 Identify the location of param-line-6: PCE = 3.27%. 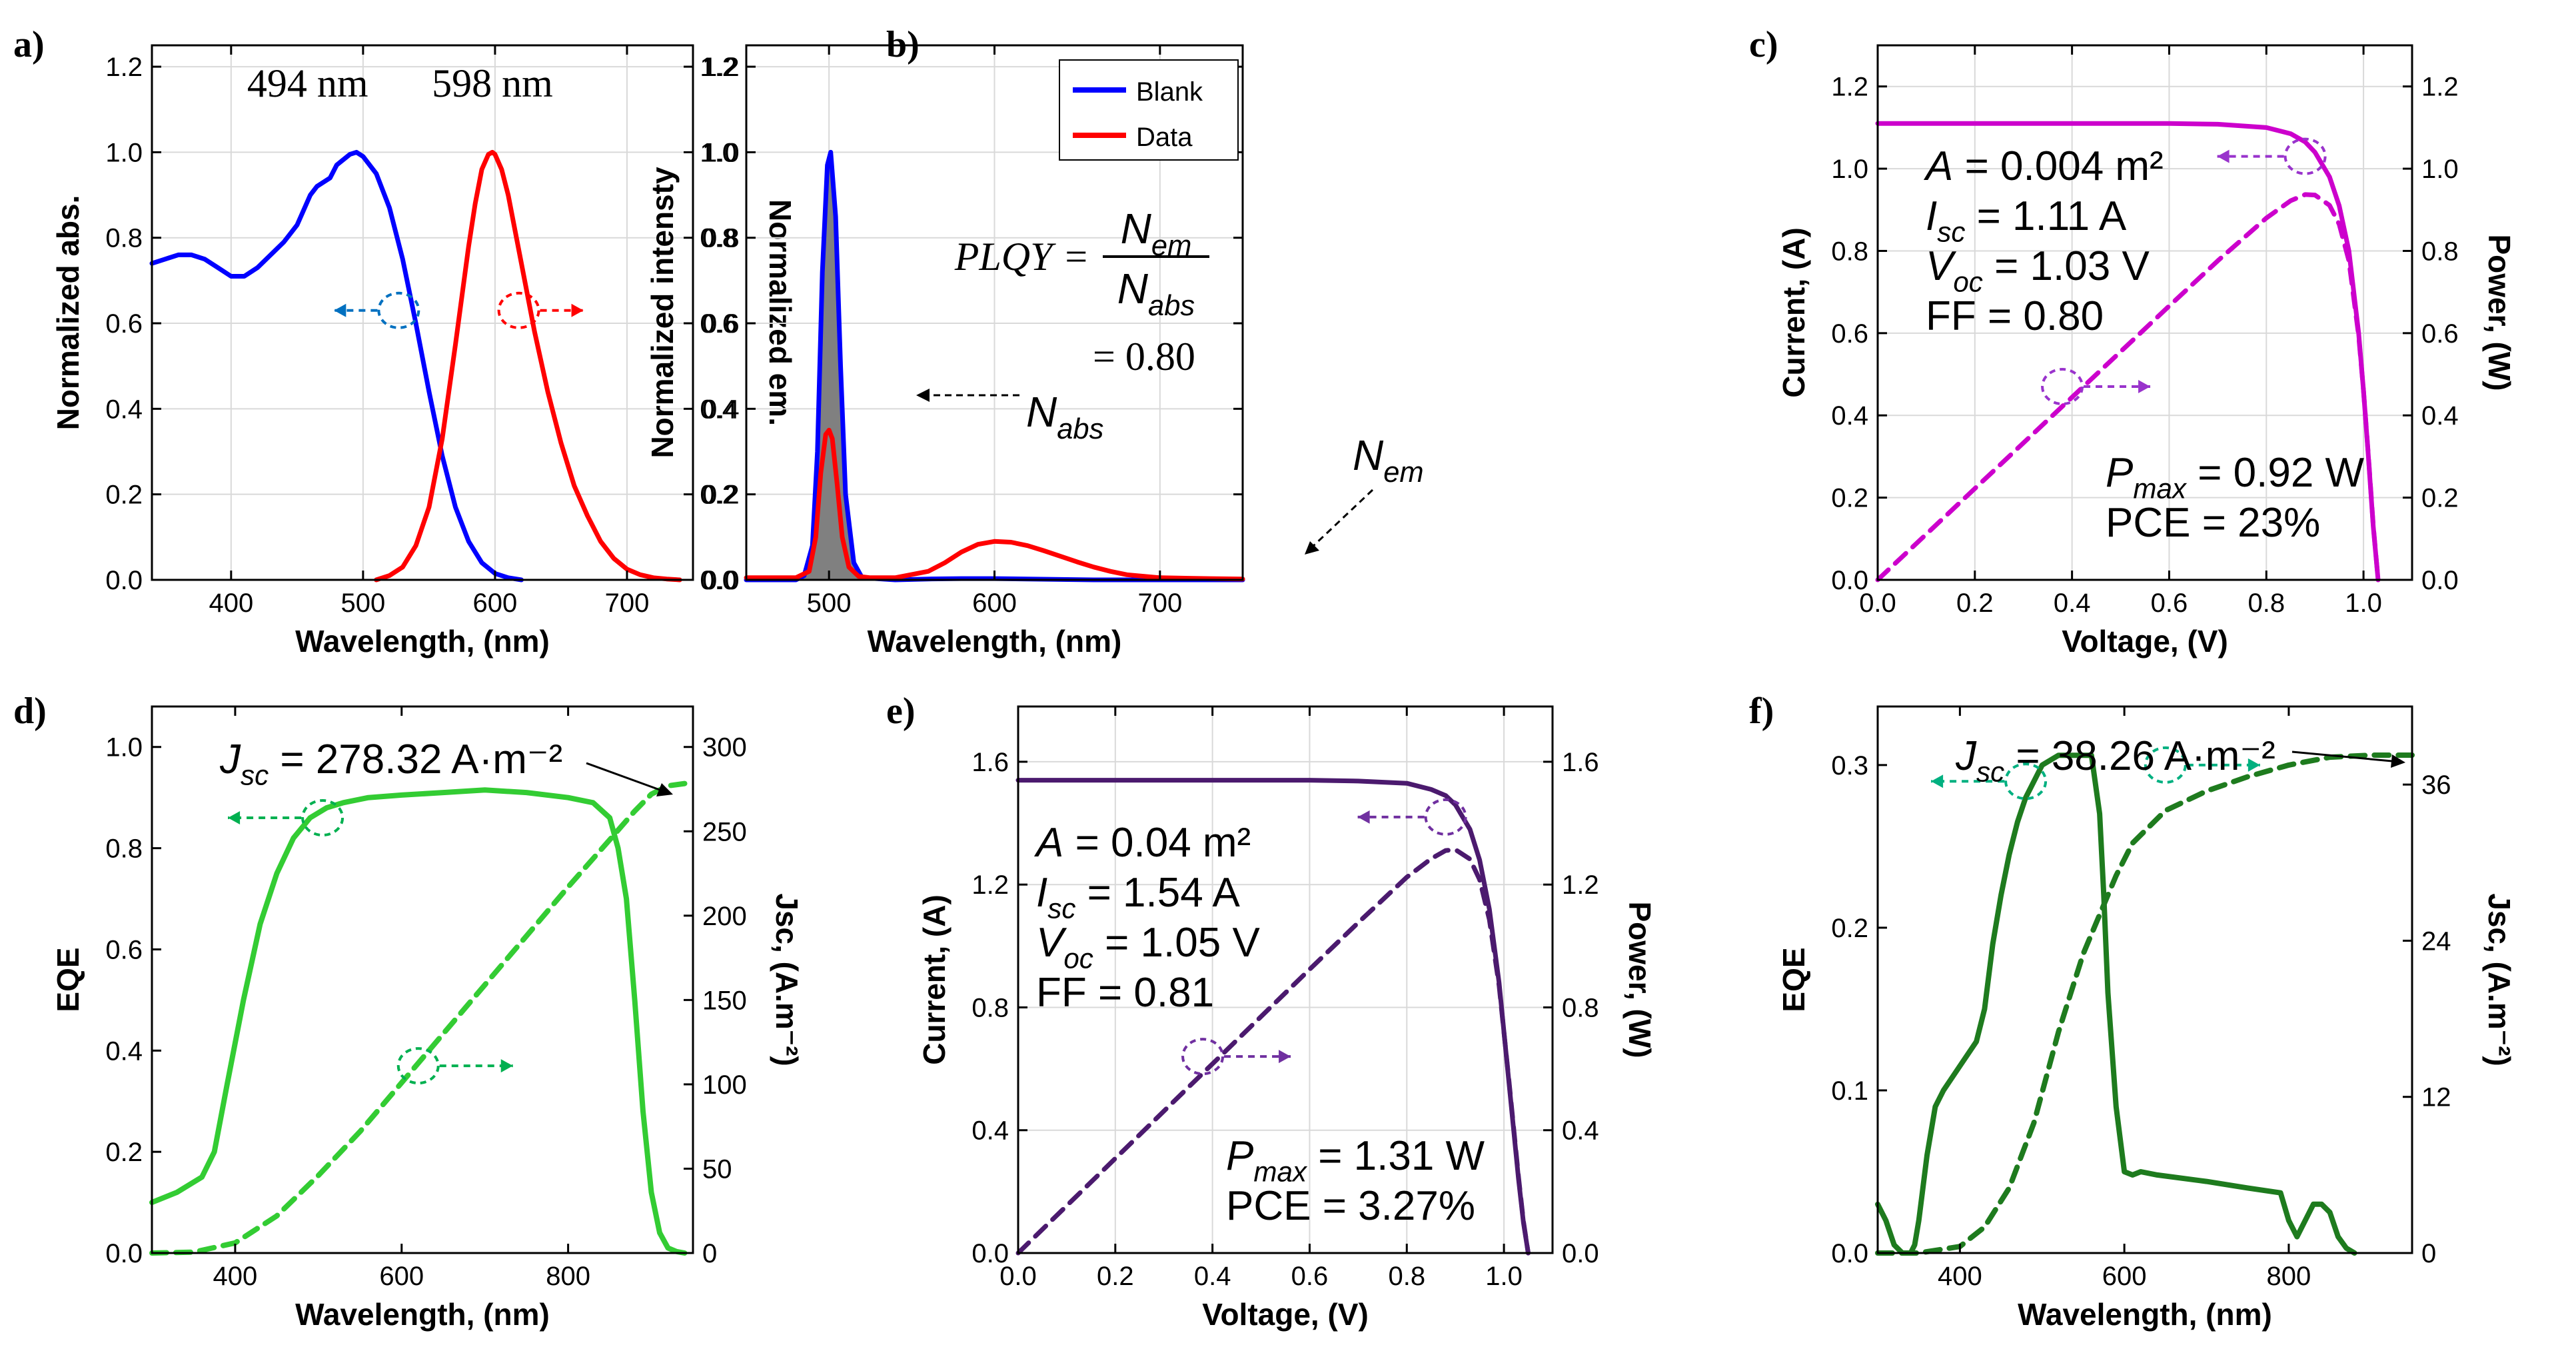
(1351, 1206).